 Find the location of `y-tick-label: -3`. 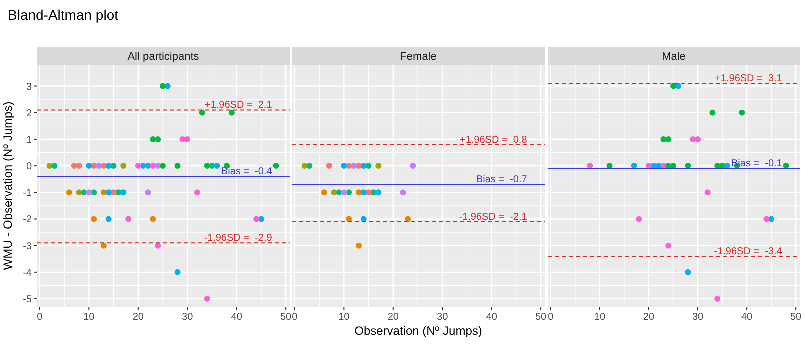

y-tick-label: -3 is located at coordinates (27, 246).